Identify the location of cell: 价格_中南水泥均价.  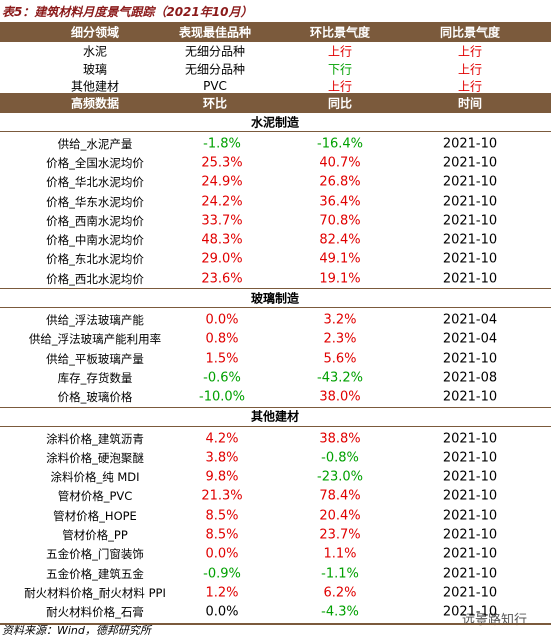
(95, 240).